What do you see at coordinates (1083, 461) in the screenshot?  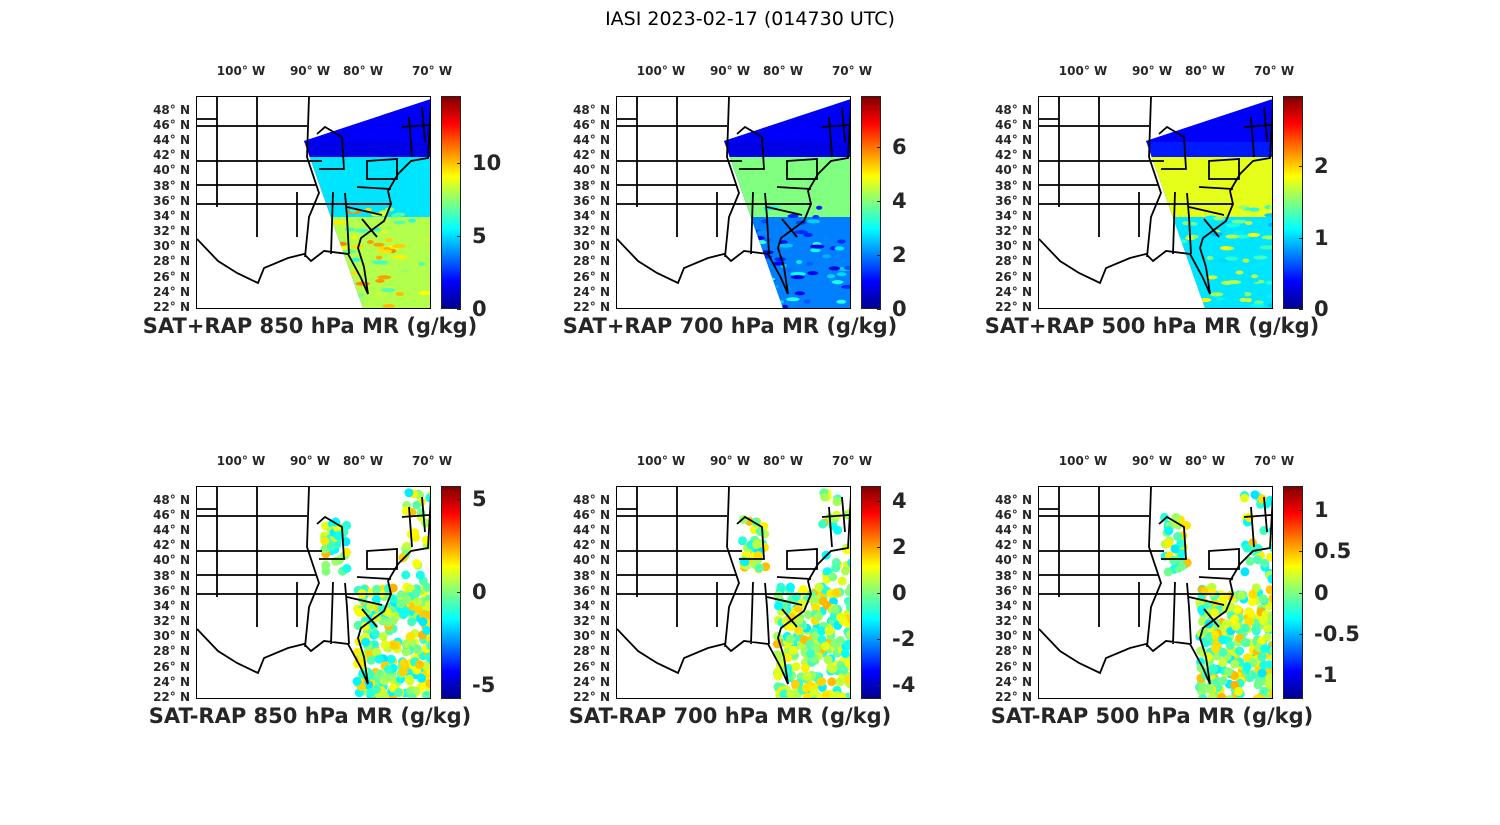 I see `lon-tick-label: 100° W` at bounding box center [1083, 461].